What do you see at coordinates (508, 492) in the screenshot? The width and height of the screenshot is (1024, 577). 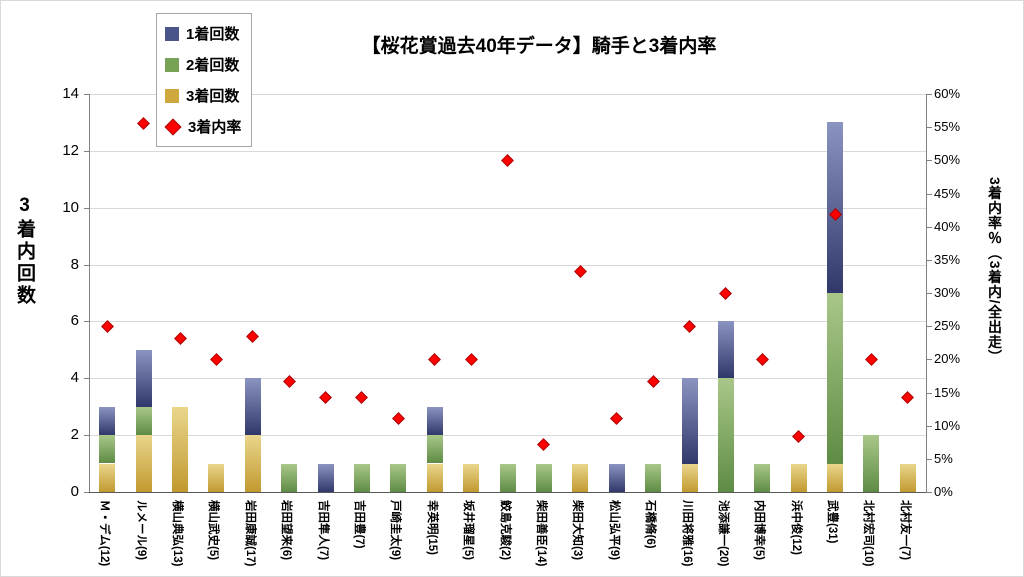 I see `x-axis-line` at bounding box center [508, 492].